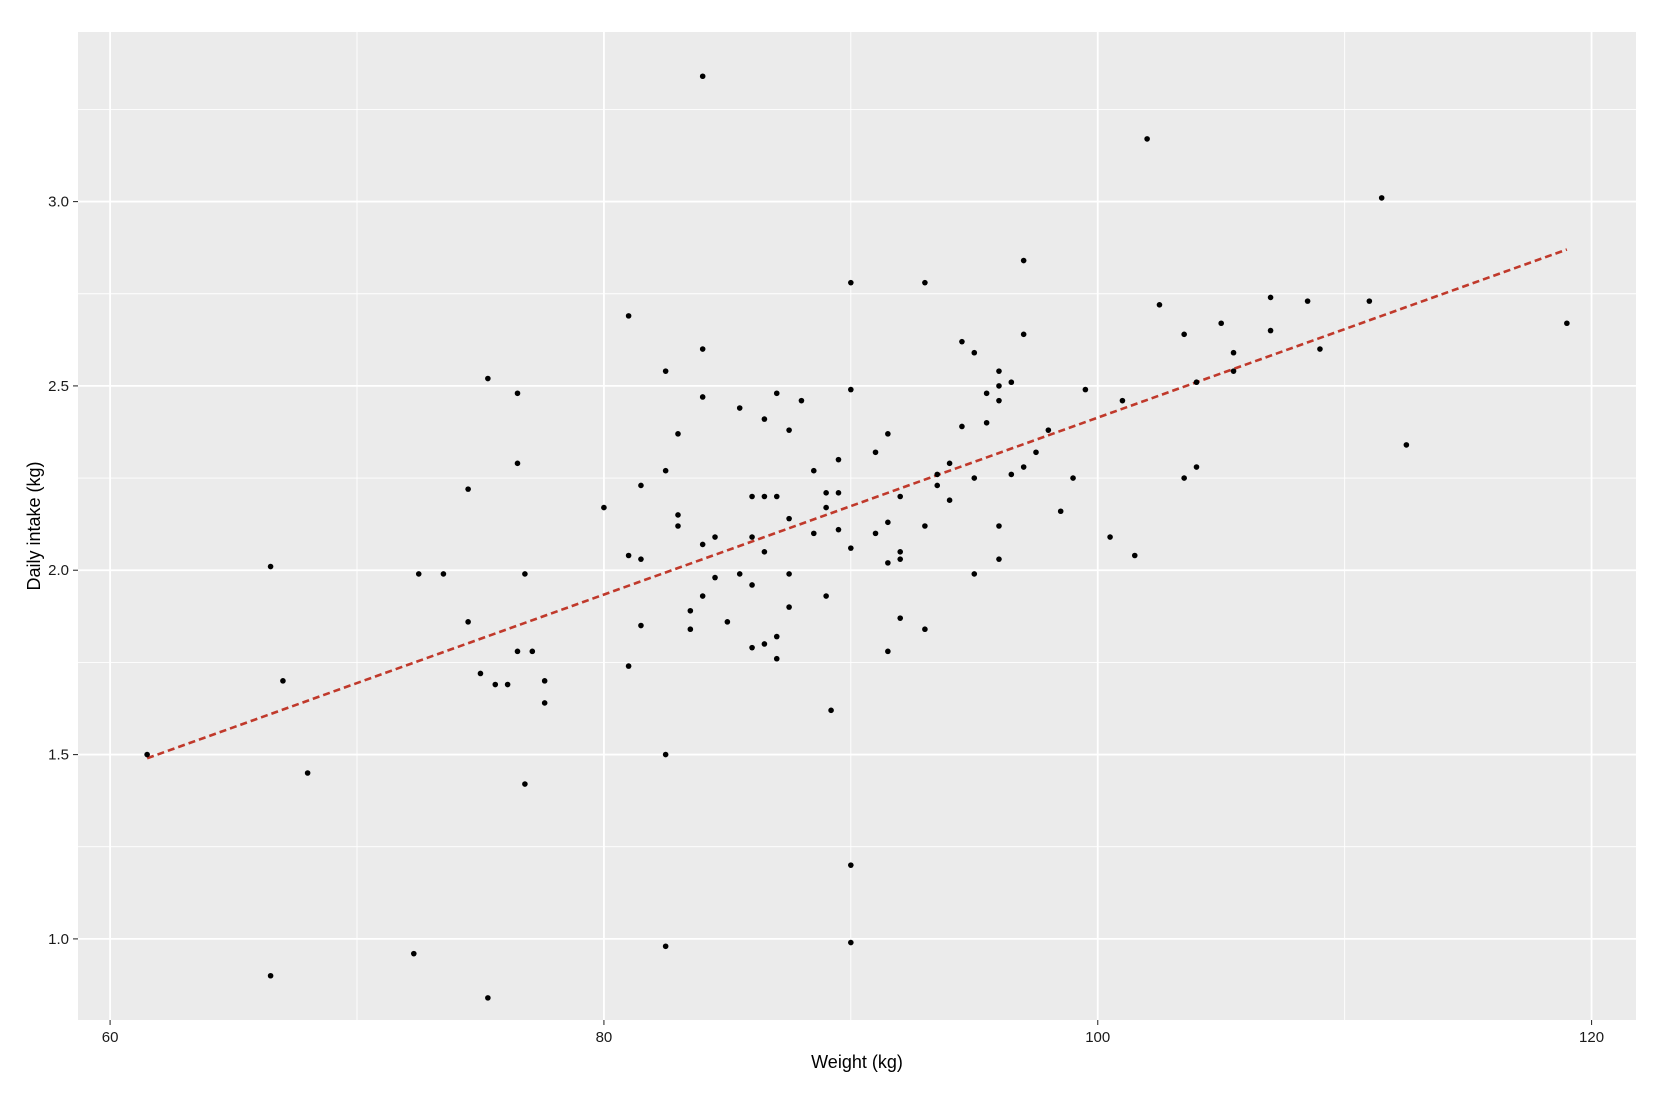 Image resolution: width=1654 pixels, height=1100 pixels. Describe the element at coordinates (853, 1033) in the screenshot. I see `x-axis: 60 80 100 120` at that location.